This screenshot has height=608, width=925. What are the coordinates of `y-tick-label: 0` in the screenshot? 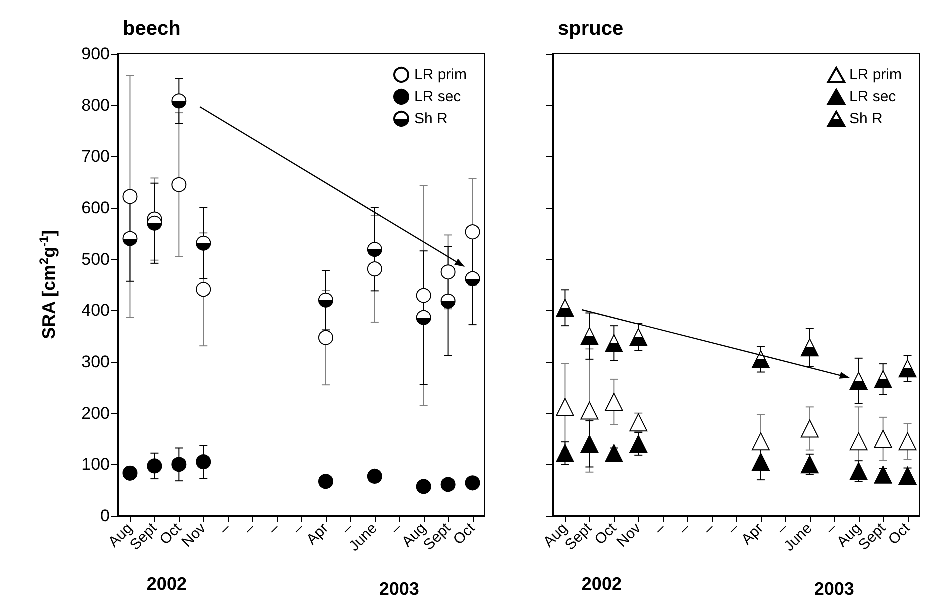 It's located at (105, 516).